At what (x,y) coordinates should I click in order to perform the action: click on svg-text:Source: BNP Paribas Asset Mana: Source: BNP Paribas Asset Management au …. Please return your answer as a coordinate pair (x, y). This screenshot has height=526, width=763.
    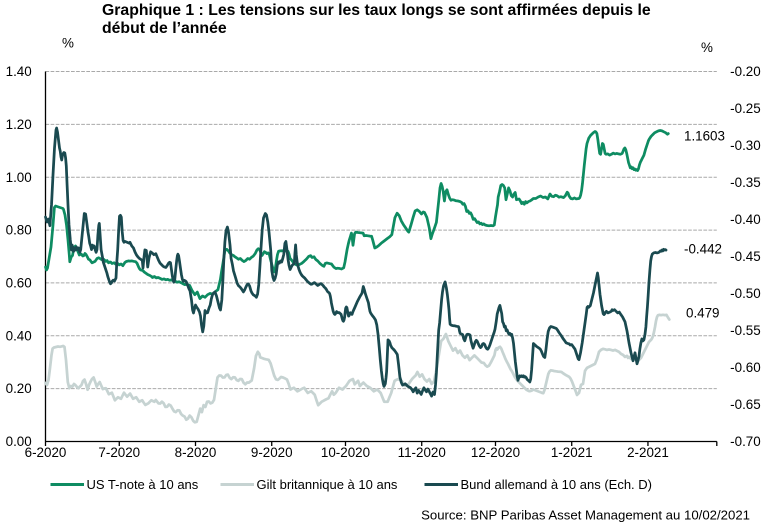
    Looking at the image, I should click on (585, 515).